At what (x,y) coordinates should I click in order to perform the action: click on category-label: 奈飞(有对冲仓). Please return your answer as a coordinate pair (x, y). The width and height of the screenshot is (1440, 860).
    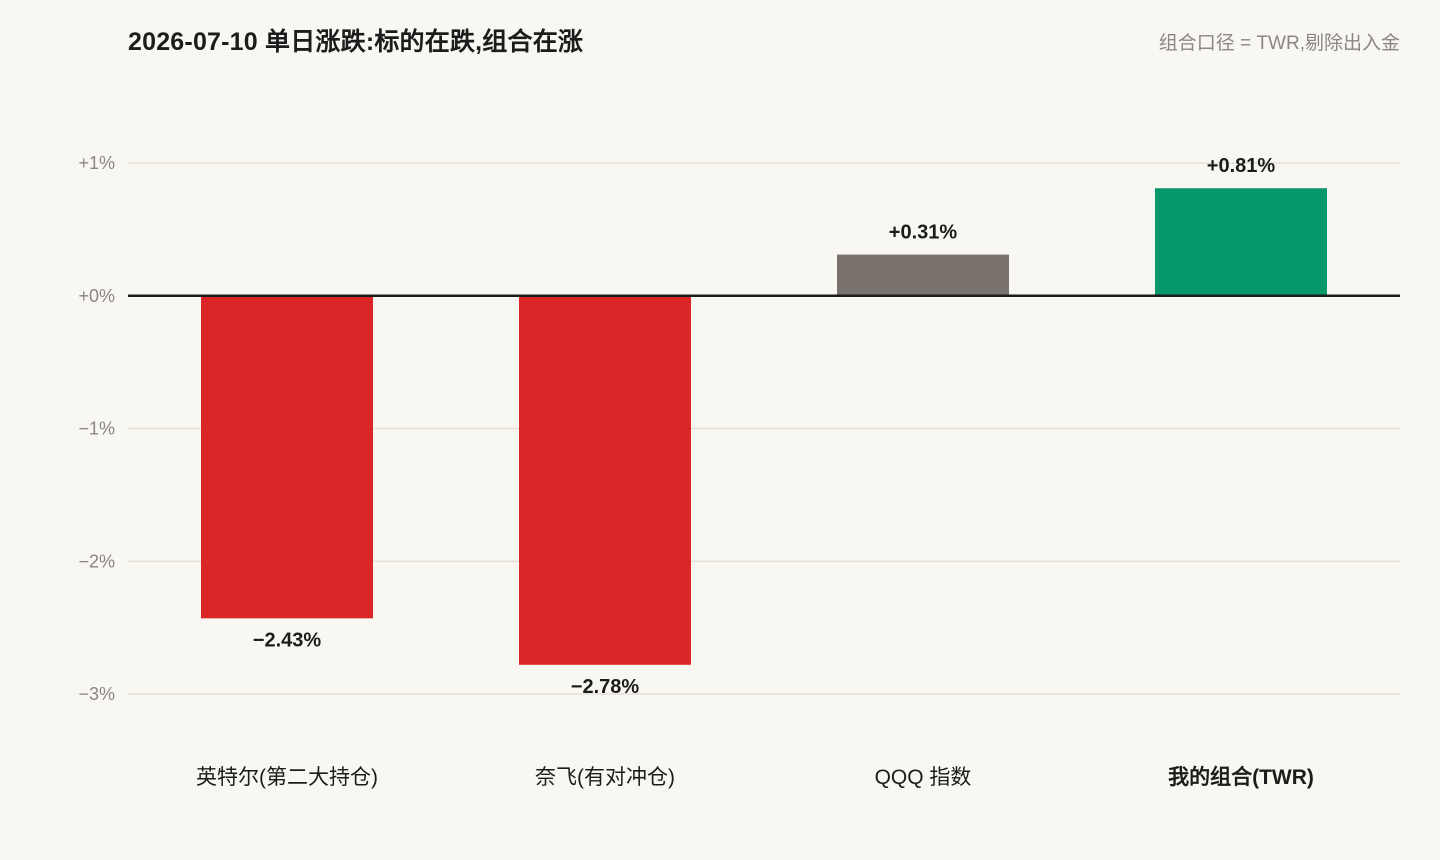
    Looking at the image, I should click on (605, 777).